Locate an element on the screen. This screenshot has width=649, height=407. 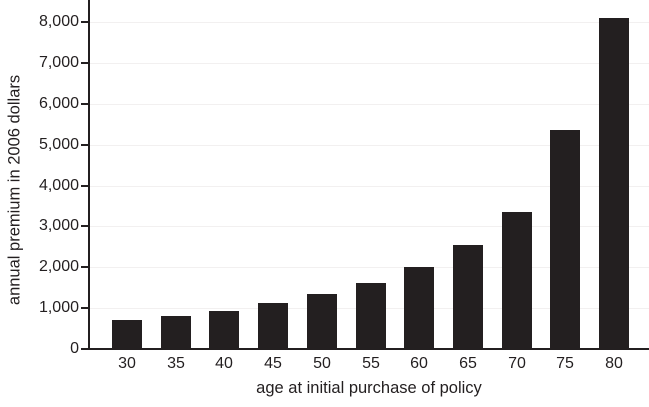
y-axis-tick-label: 5,000 is located at coordinates (58, 144).